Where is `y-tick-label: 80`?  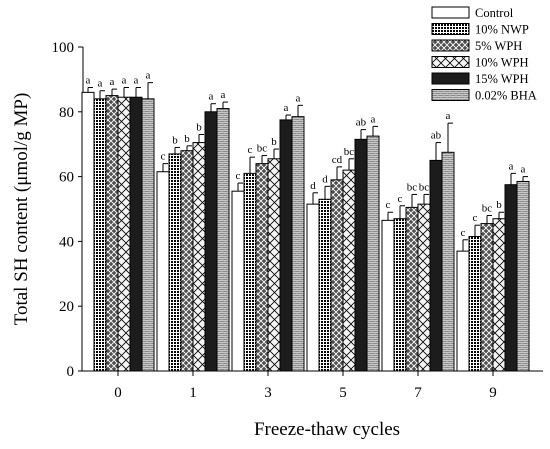 y-tick-label: 80 is located at coordinates (66, 113).